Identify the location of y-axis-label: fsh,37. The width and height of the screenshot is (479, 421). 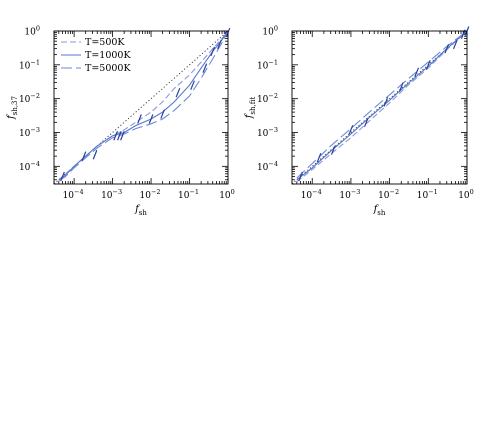
(12, 108).